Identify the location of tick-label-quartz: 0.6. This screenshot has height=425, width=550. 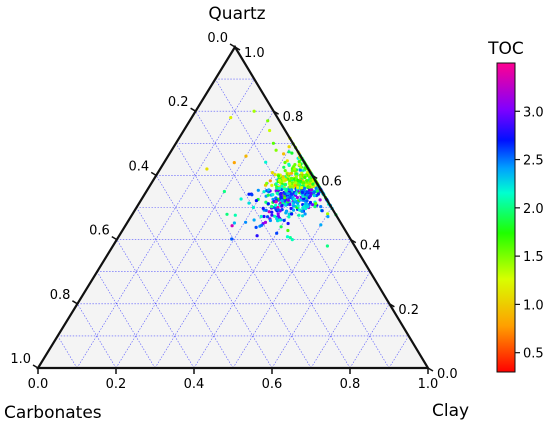
(331, 181).